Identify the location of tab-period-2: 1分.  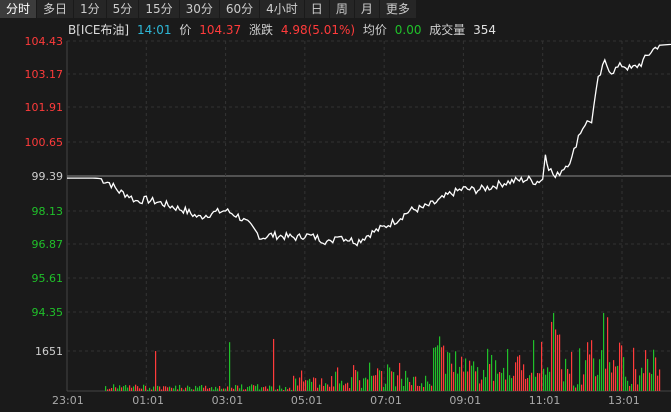
(90, 9).